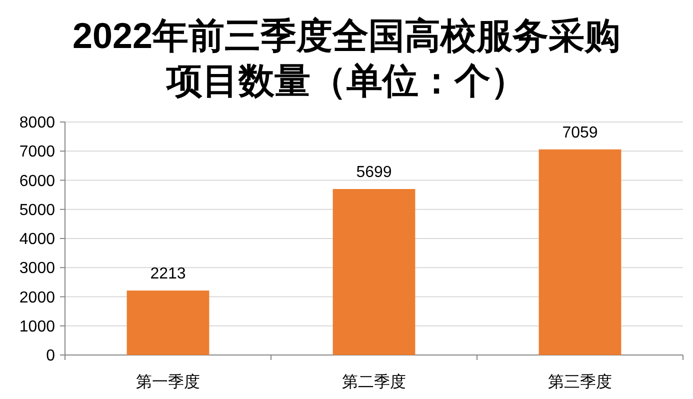  I want to click on y-tick-label: 7000, so click(37, 152).